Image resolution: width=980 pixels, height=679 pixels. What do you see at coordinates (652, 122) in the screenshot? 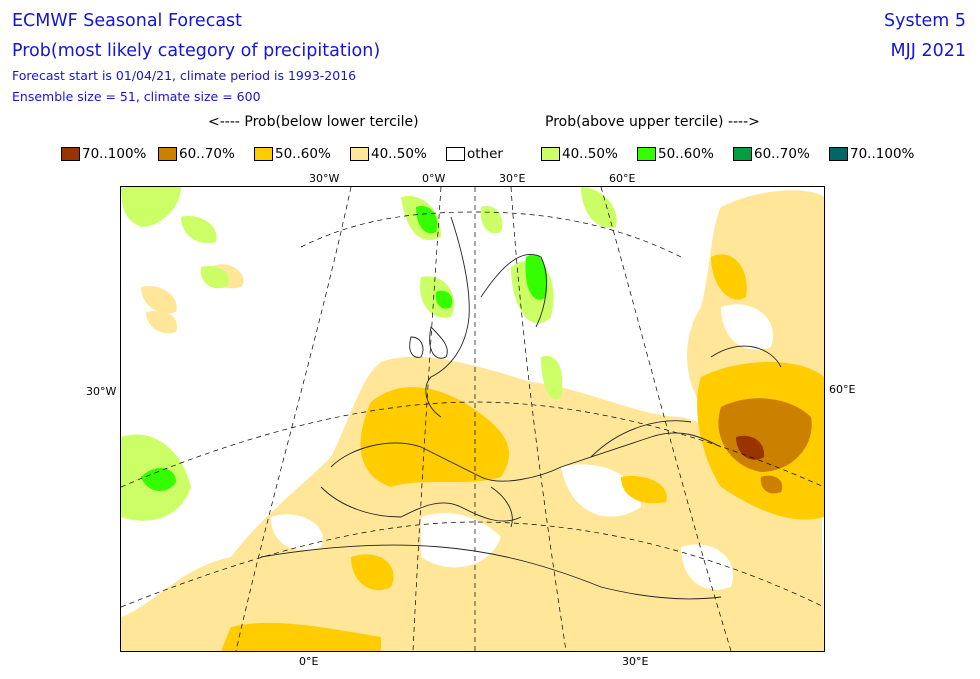
I see `legend-above-header: Prob(above upper tercile) ---->` at bounding box center [652, 122].